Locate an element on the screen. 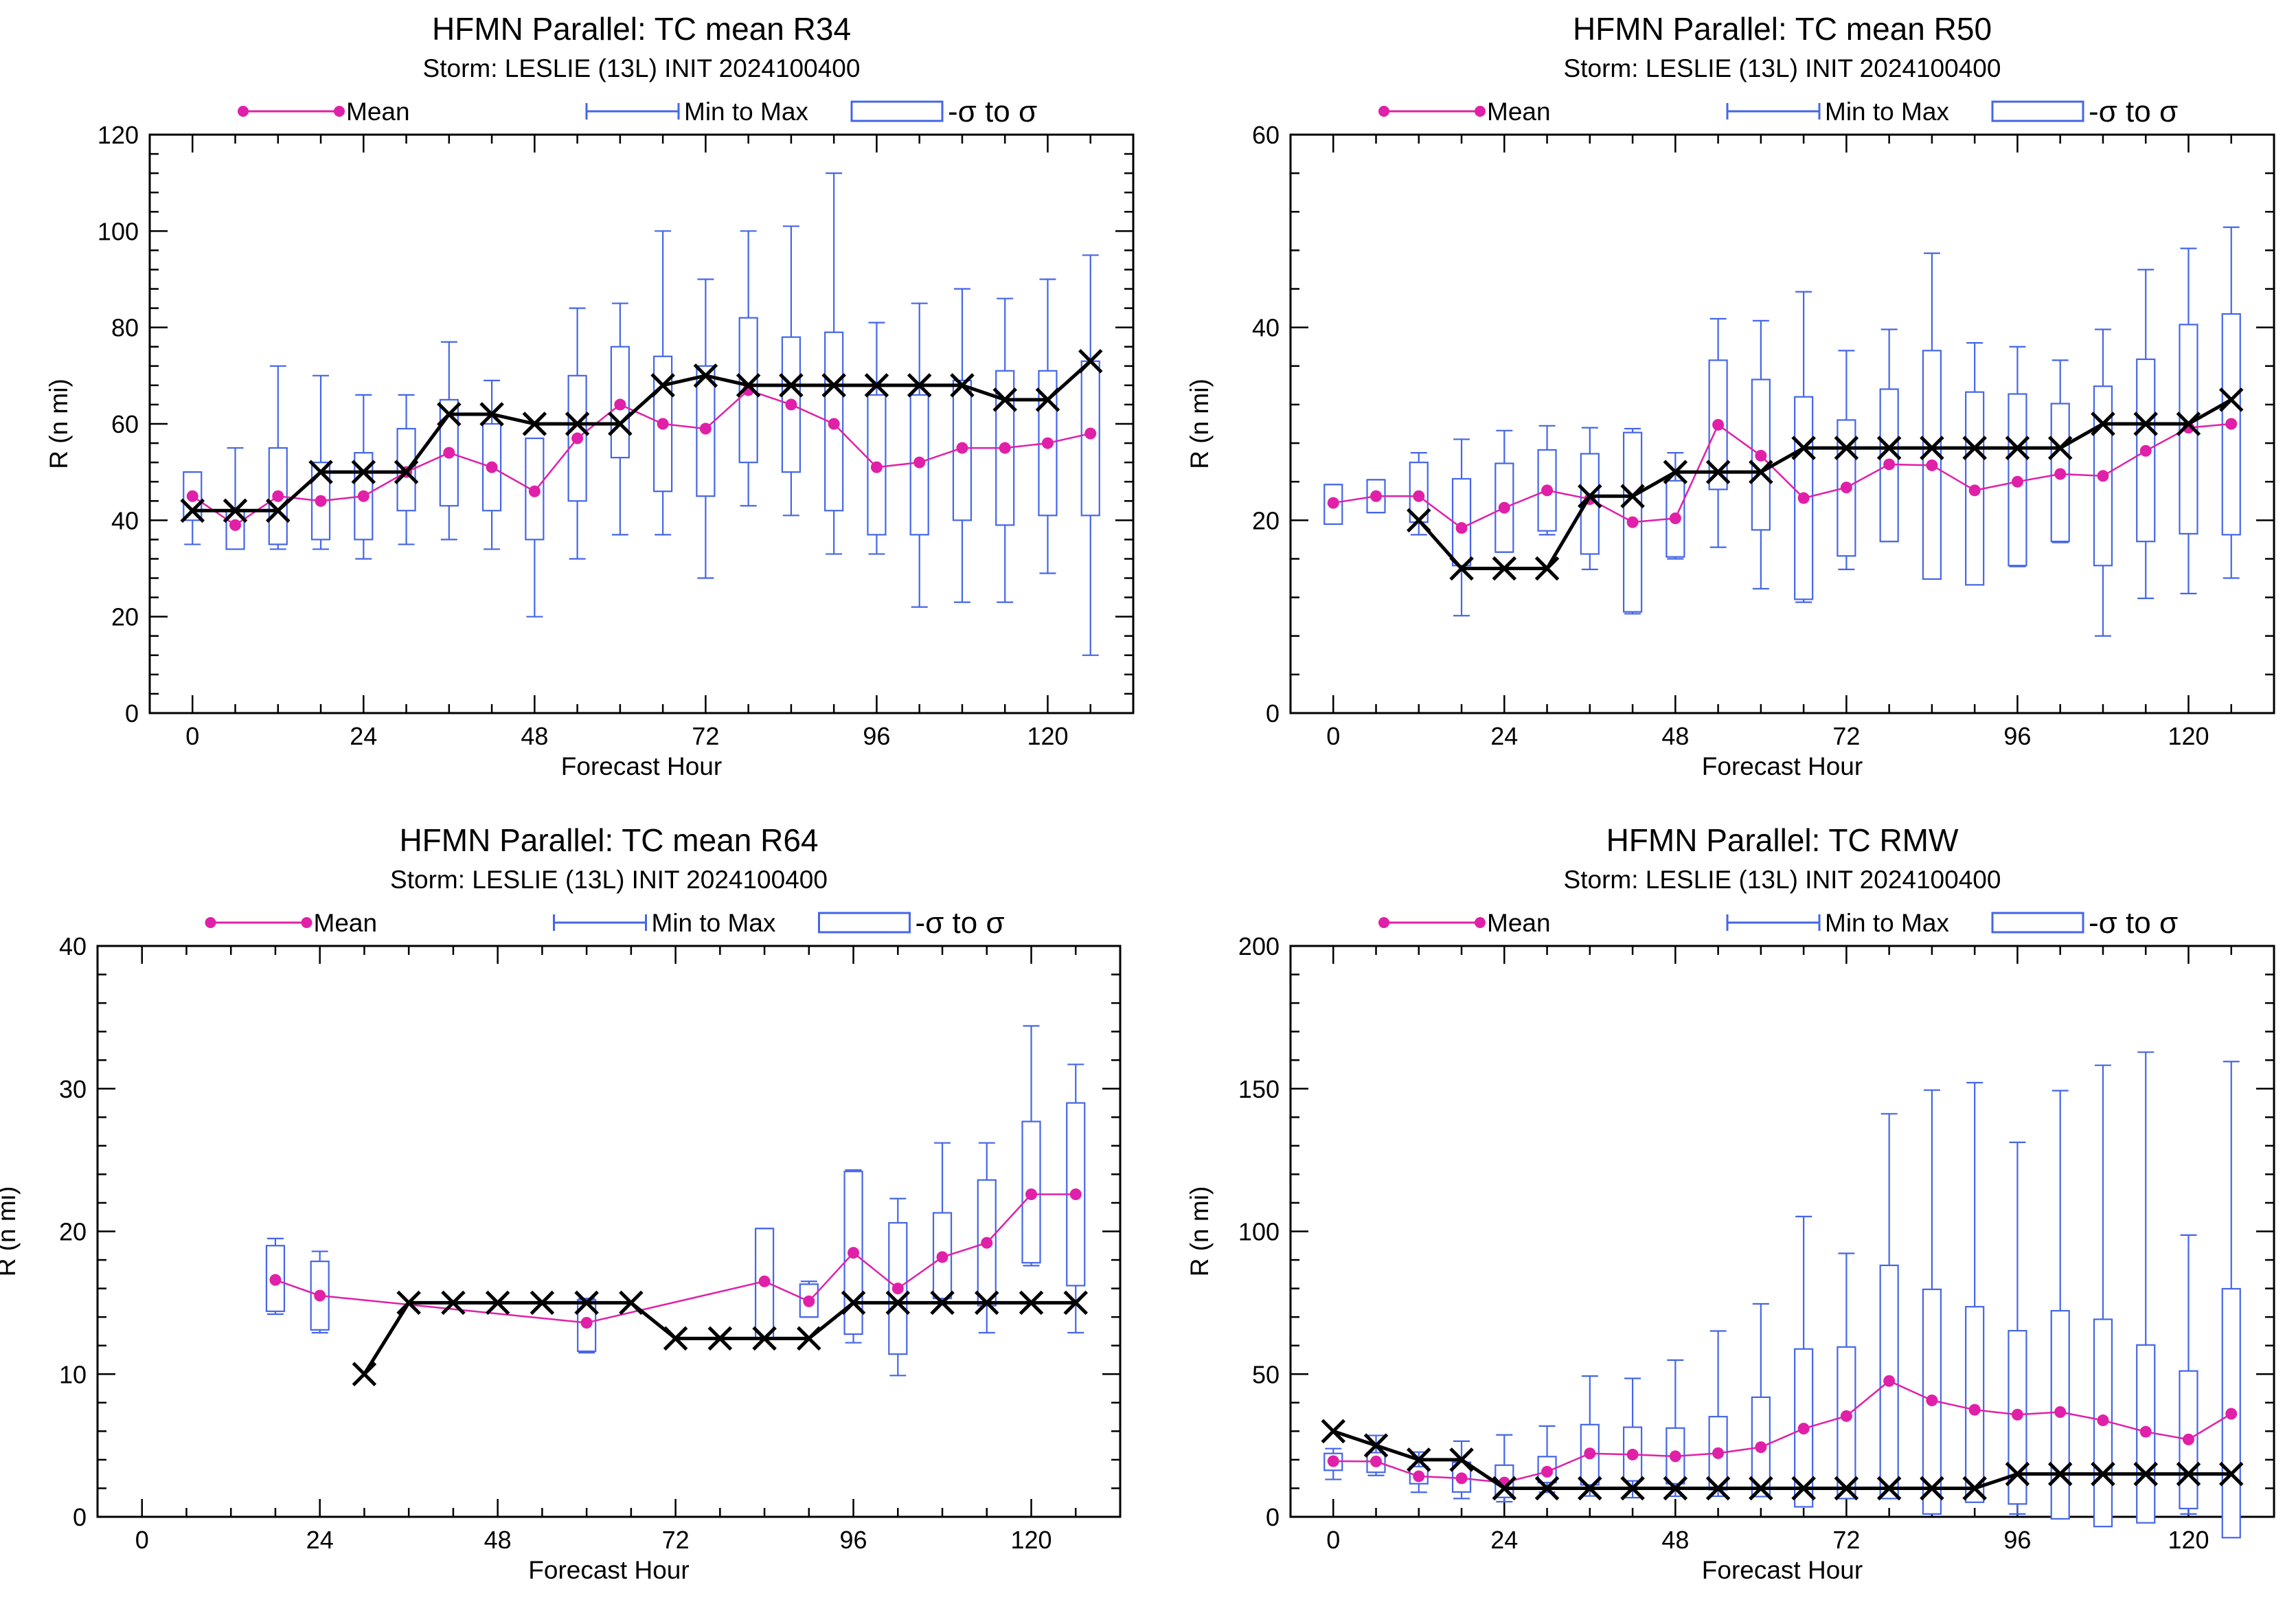 The image size is (2296, 1613). x-tick-label: 120 is located at coordinates (1031, 1540).